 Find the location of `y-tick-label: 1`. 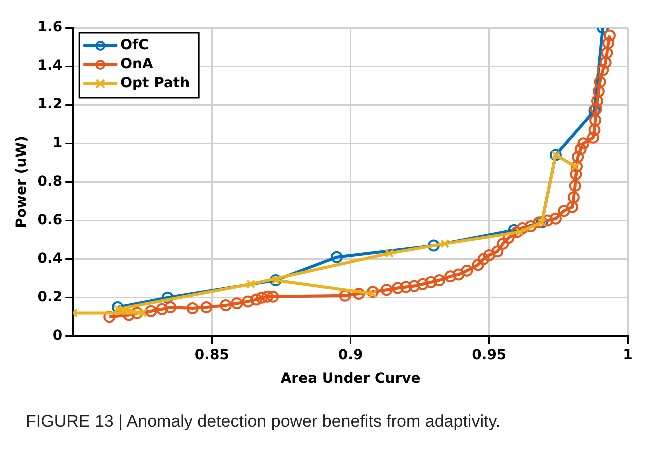

y-tick-label: 1 is located at coordinates (57, 143).